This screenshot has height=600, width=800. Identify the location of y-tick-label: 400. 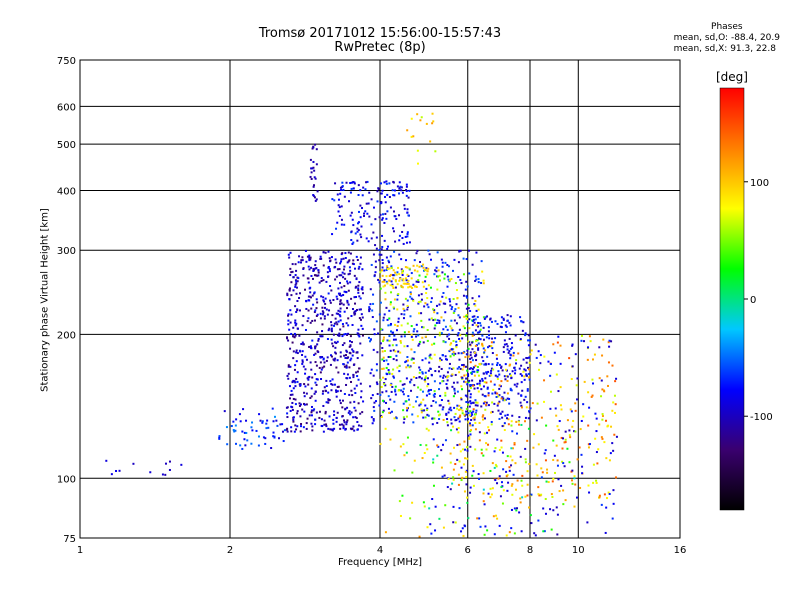
(66, 191).